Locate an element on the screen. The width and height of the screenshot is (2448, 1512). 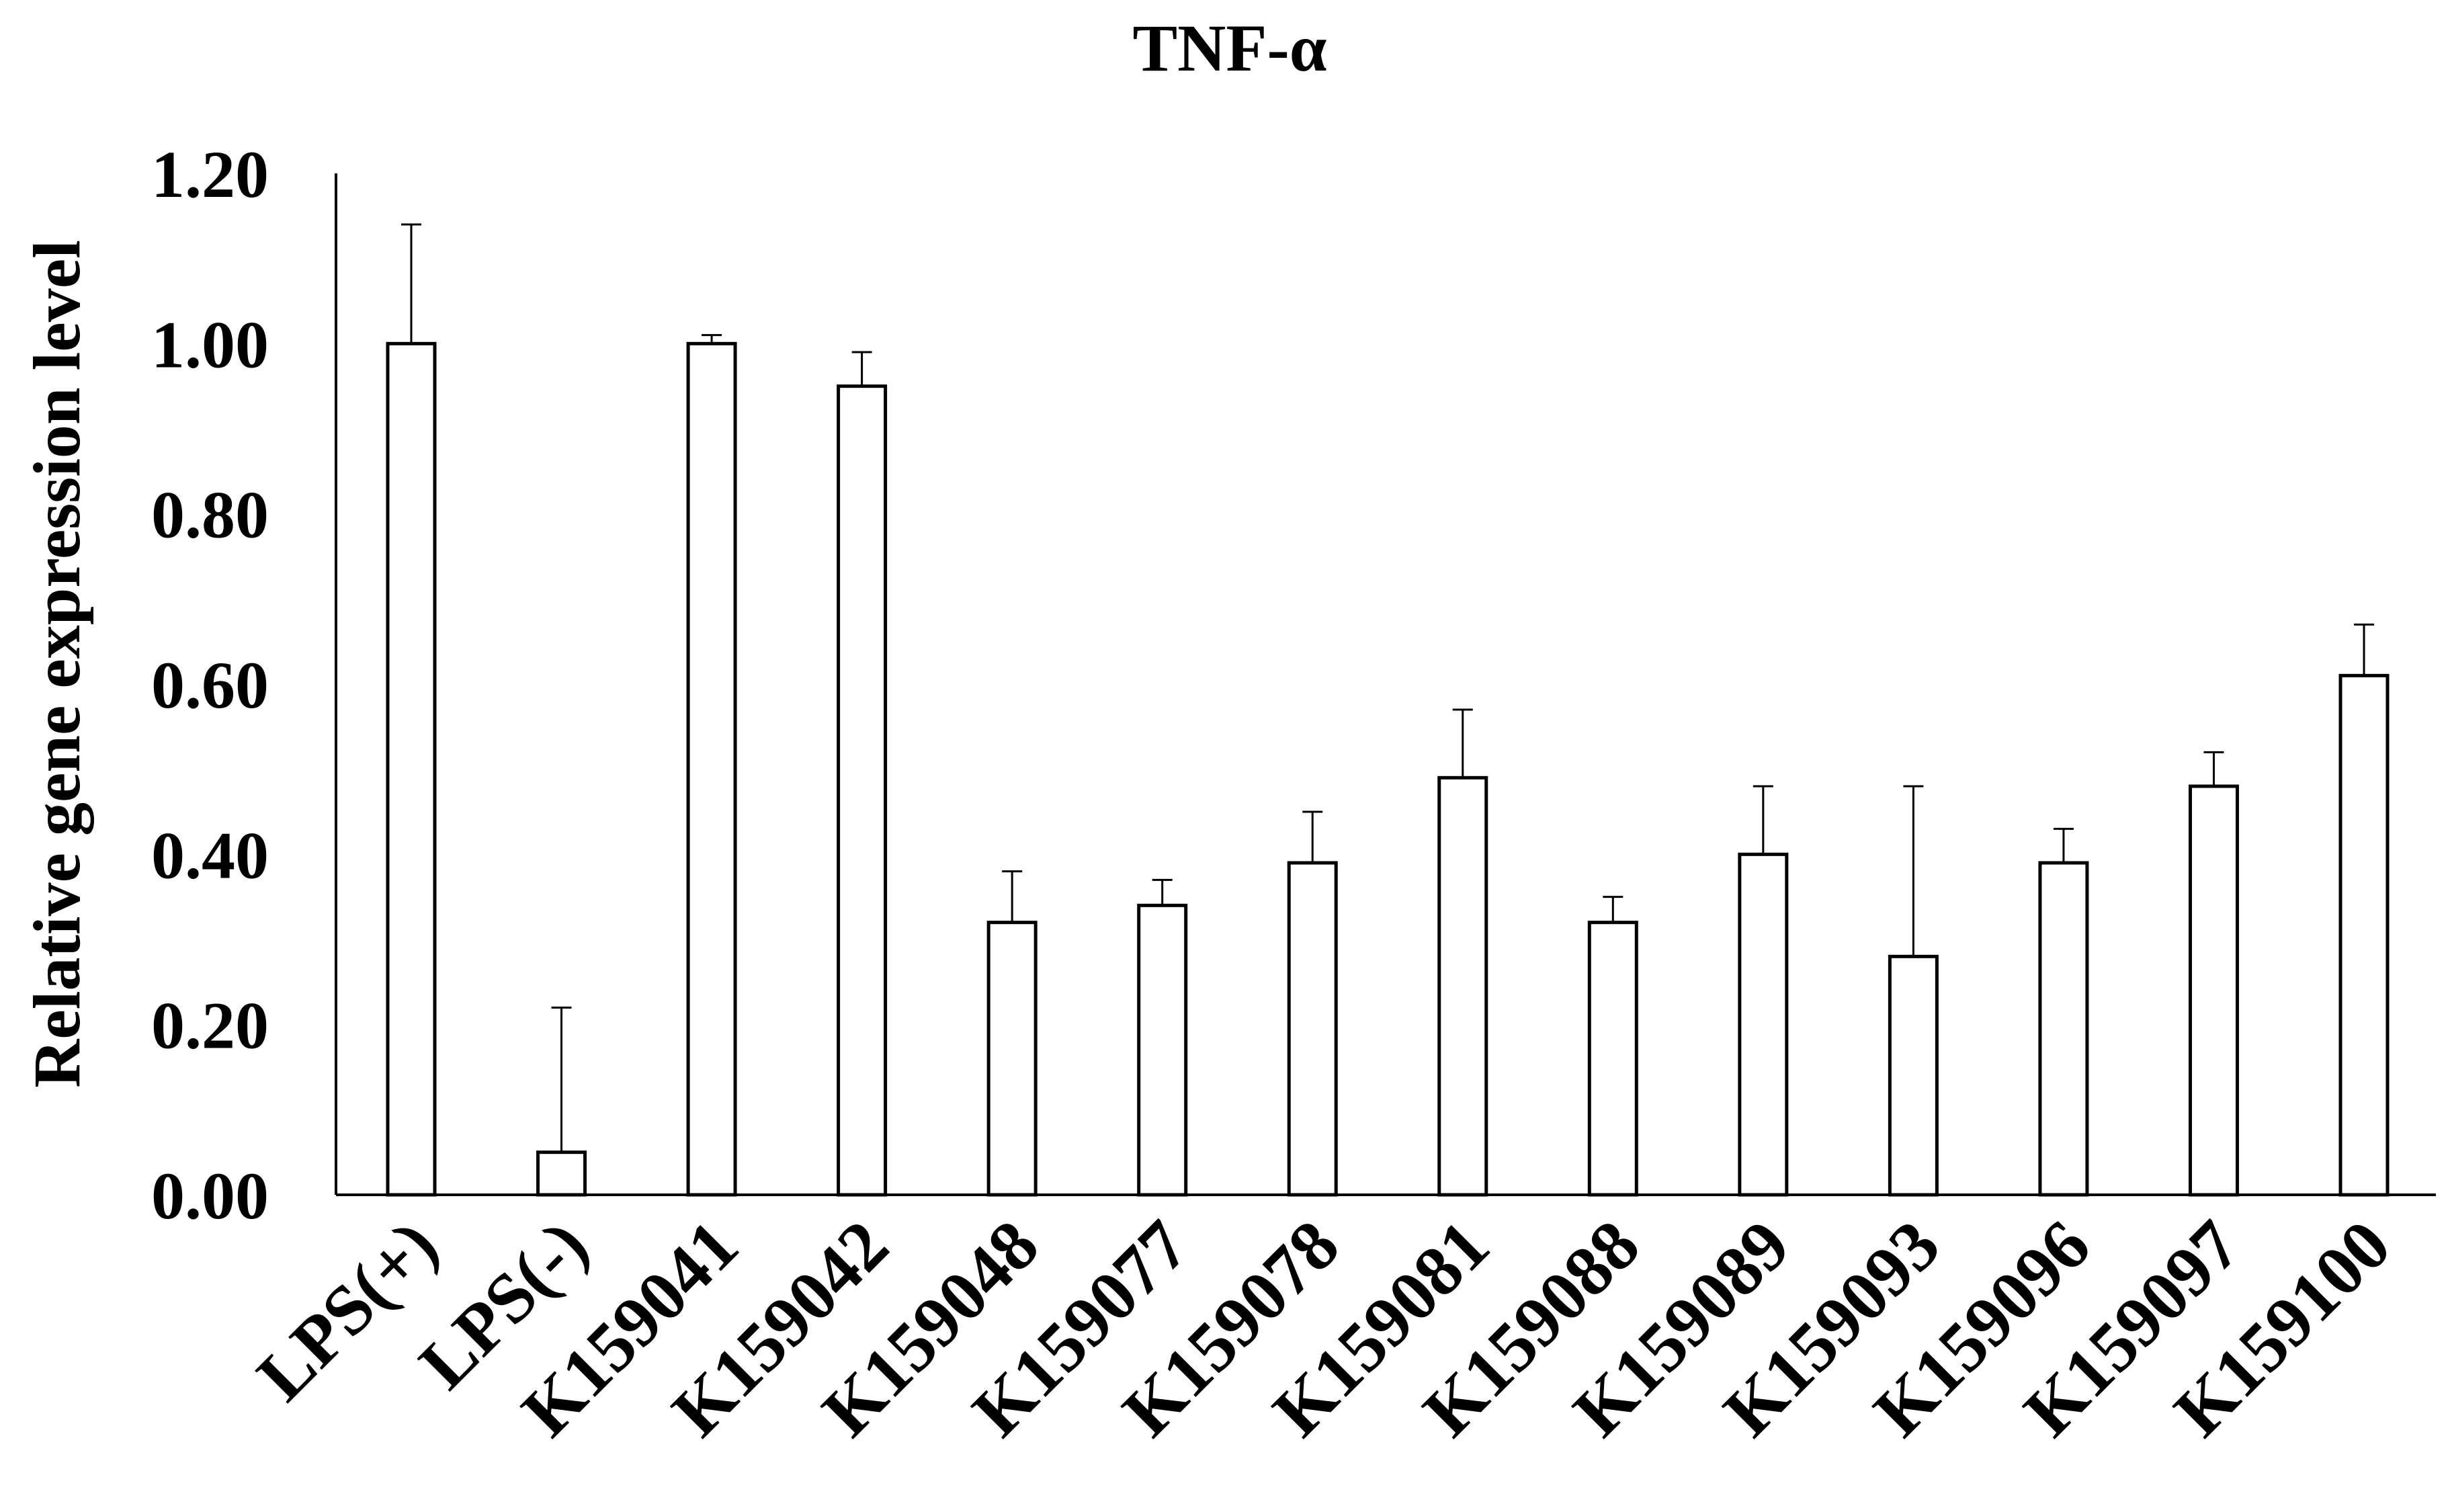
y-tick-label: 0.80 is located at coordinates (210, 515).